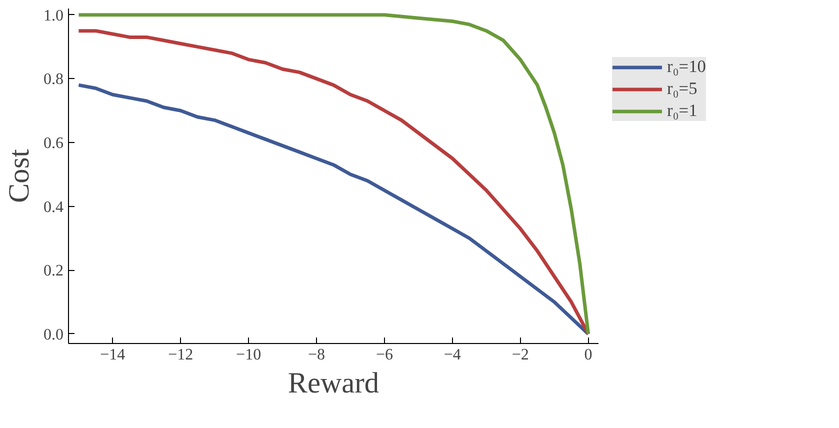 The width and height of the screenshot is (839, 428). Describe the element at coordinates (54, 207) in the screenshot. I see `y-tick-label: 0.4` at that location.